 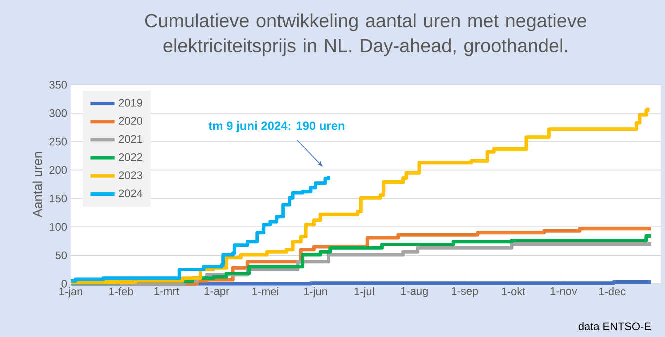 What do you see at coordinates (564, 292) in the screenshot?
I see `x-tick-label: 1-nov` at bounding box center [564, 292].